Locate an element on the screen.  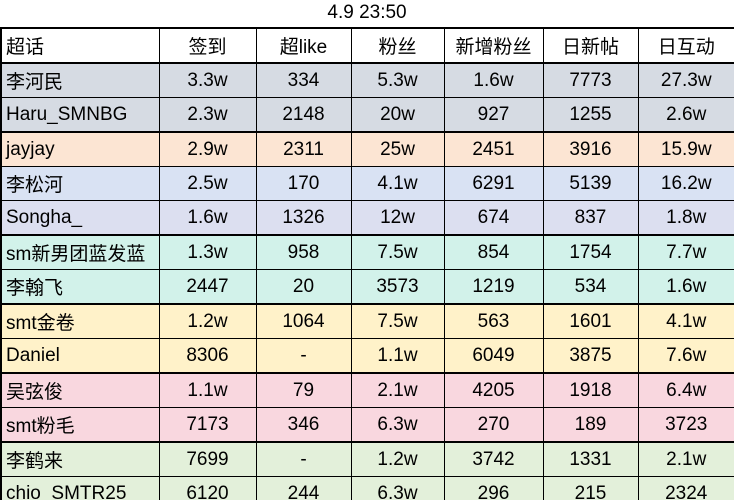
column-header: 超话 is located at coordinates (80, 45).